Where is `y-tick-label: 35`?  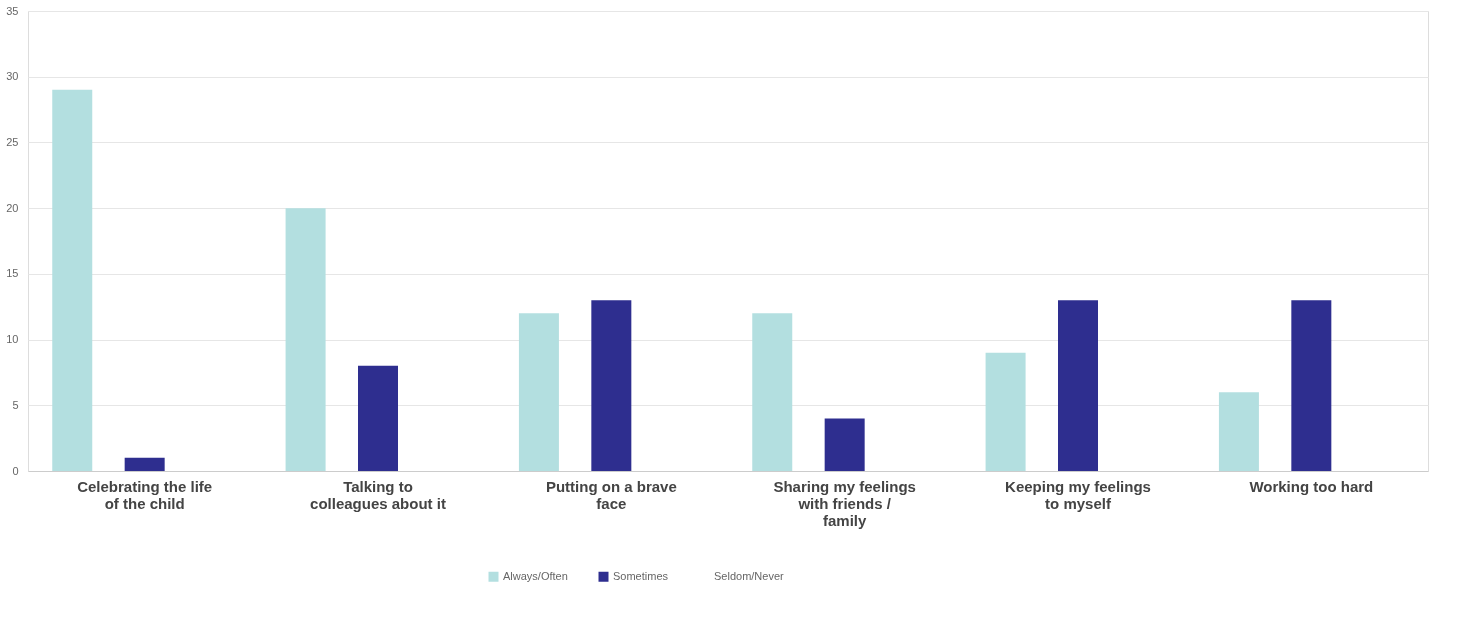 y-tick-label: 35 is located at coordinates (12, 10).